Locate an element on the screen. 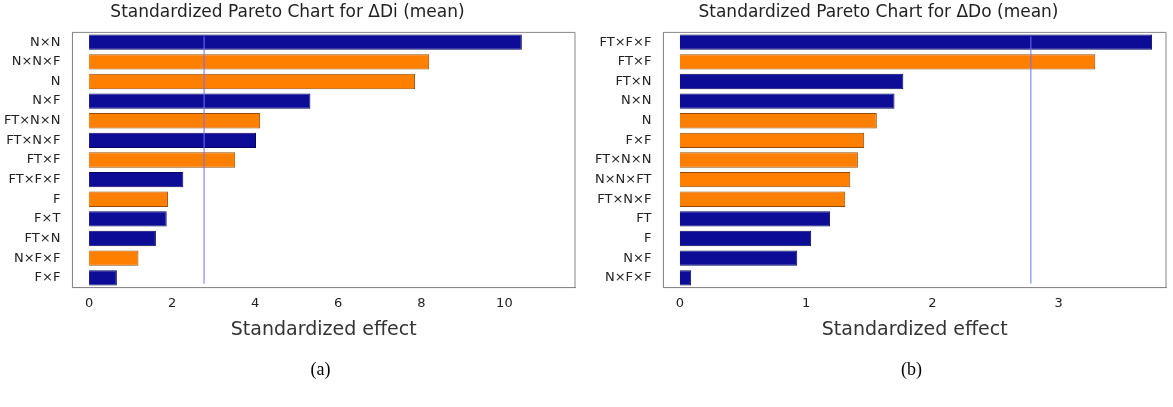 This screenshot has height=407, width=1173. x-tick-label: 8 is located at coordinates (421, 302).